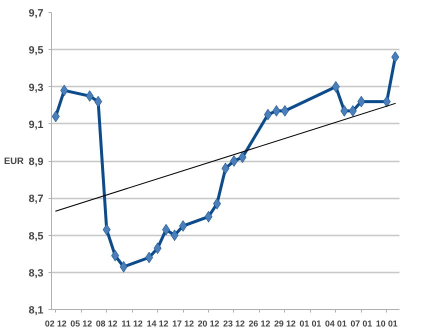  Describe the element at coordinates (36, 310) in the screenshot. I see `y-tick-label: 8,1` at that location.